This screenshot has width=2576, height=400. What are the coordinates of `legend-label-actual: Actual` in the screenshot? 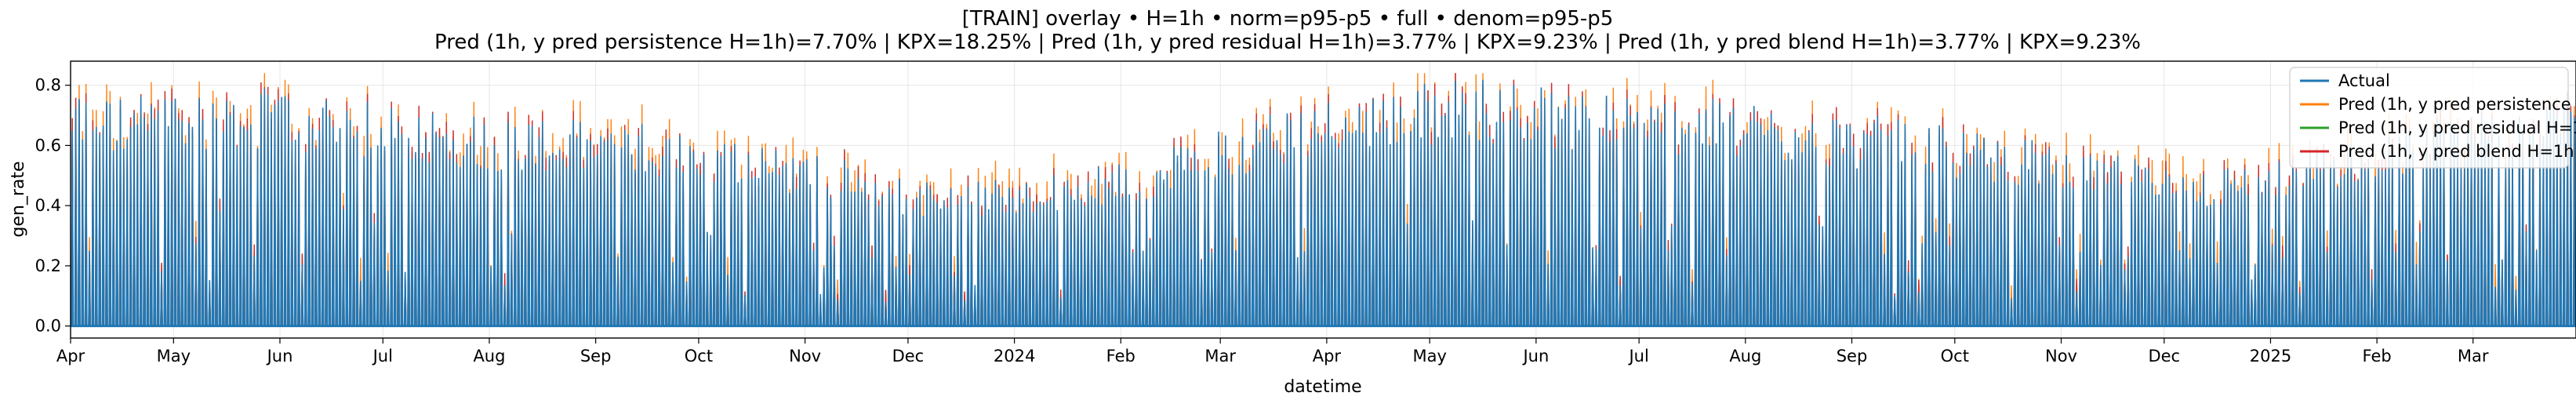 It's located at (2364, 80).